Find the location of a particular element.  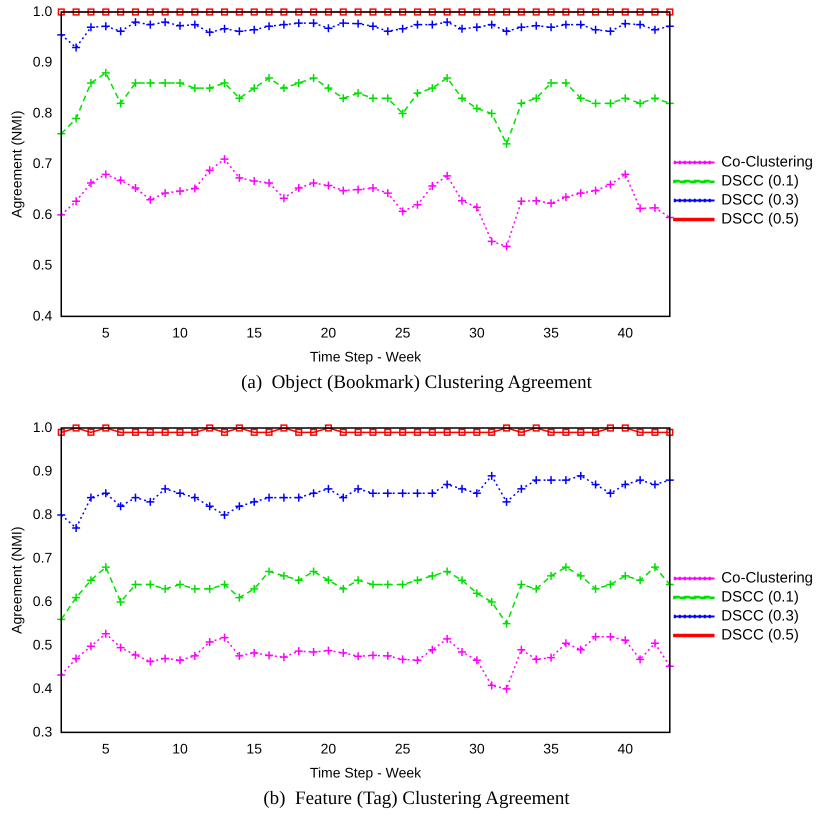

y-tick-label: 0.3 is located at coordinates (42, 731).